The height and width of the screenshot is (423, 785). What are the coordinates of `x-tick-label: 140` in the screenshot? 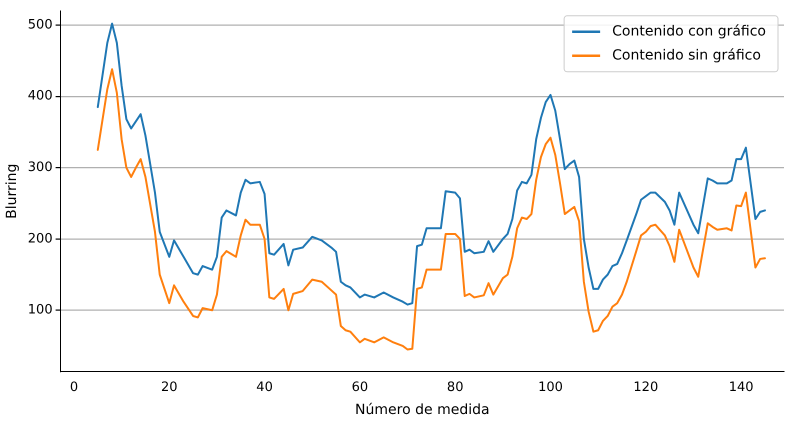 It's located at (741, 387).